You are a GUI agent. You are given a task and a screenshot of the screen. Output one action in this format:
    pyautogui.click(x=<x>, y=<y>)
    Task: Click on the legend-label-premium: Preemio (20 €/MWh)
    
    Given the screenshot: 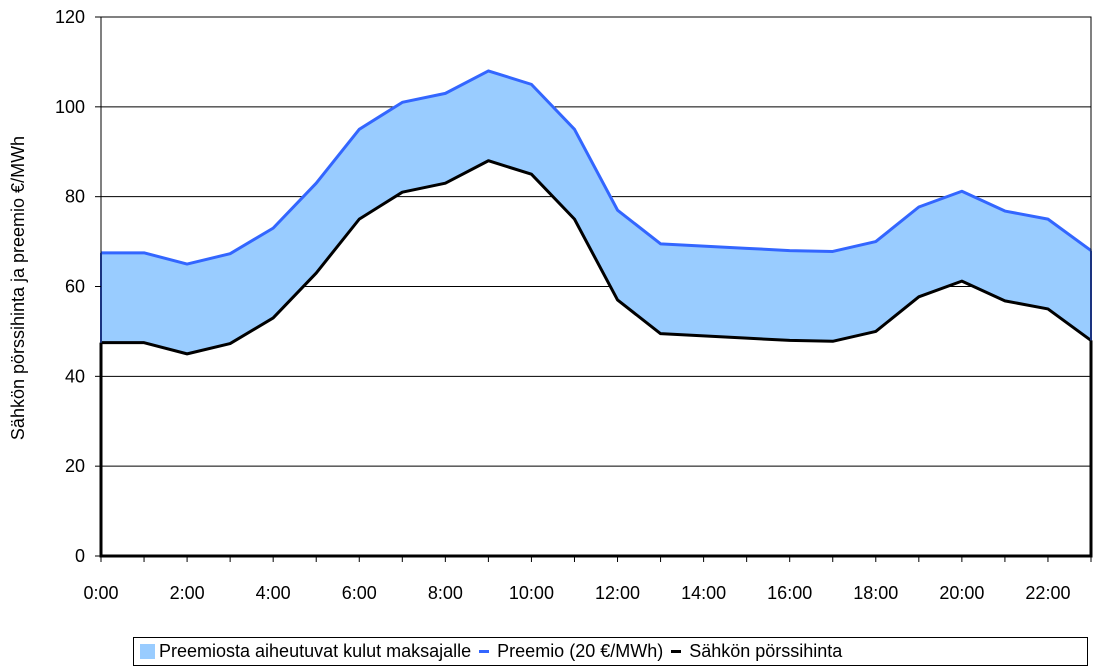 What is the action you would take?
    pyautogui.click(x=580, y=651)
    